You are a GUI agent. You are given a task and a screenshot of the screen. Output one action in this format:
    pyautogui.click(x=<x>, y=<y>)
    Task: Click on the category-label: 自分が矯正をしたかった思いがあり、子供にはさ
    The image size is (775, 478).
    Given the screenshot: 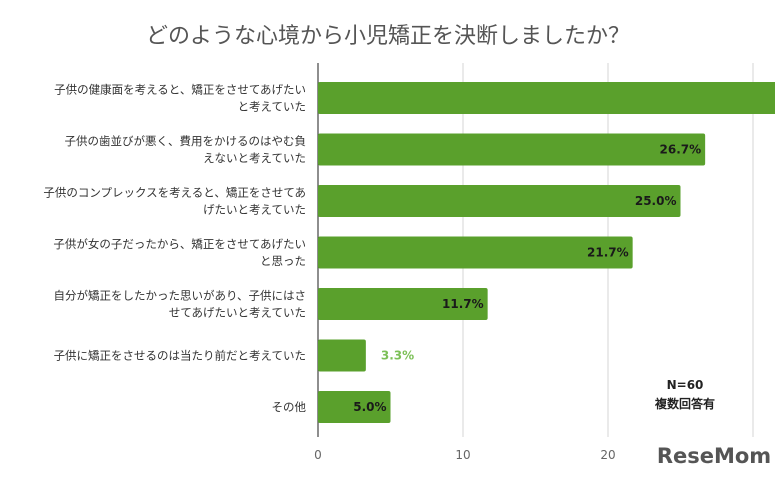 What is the action you would take?
    pyautogui.click(x=179, y=296)
    